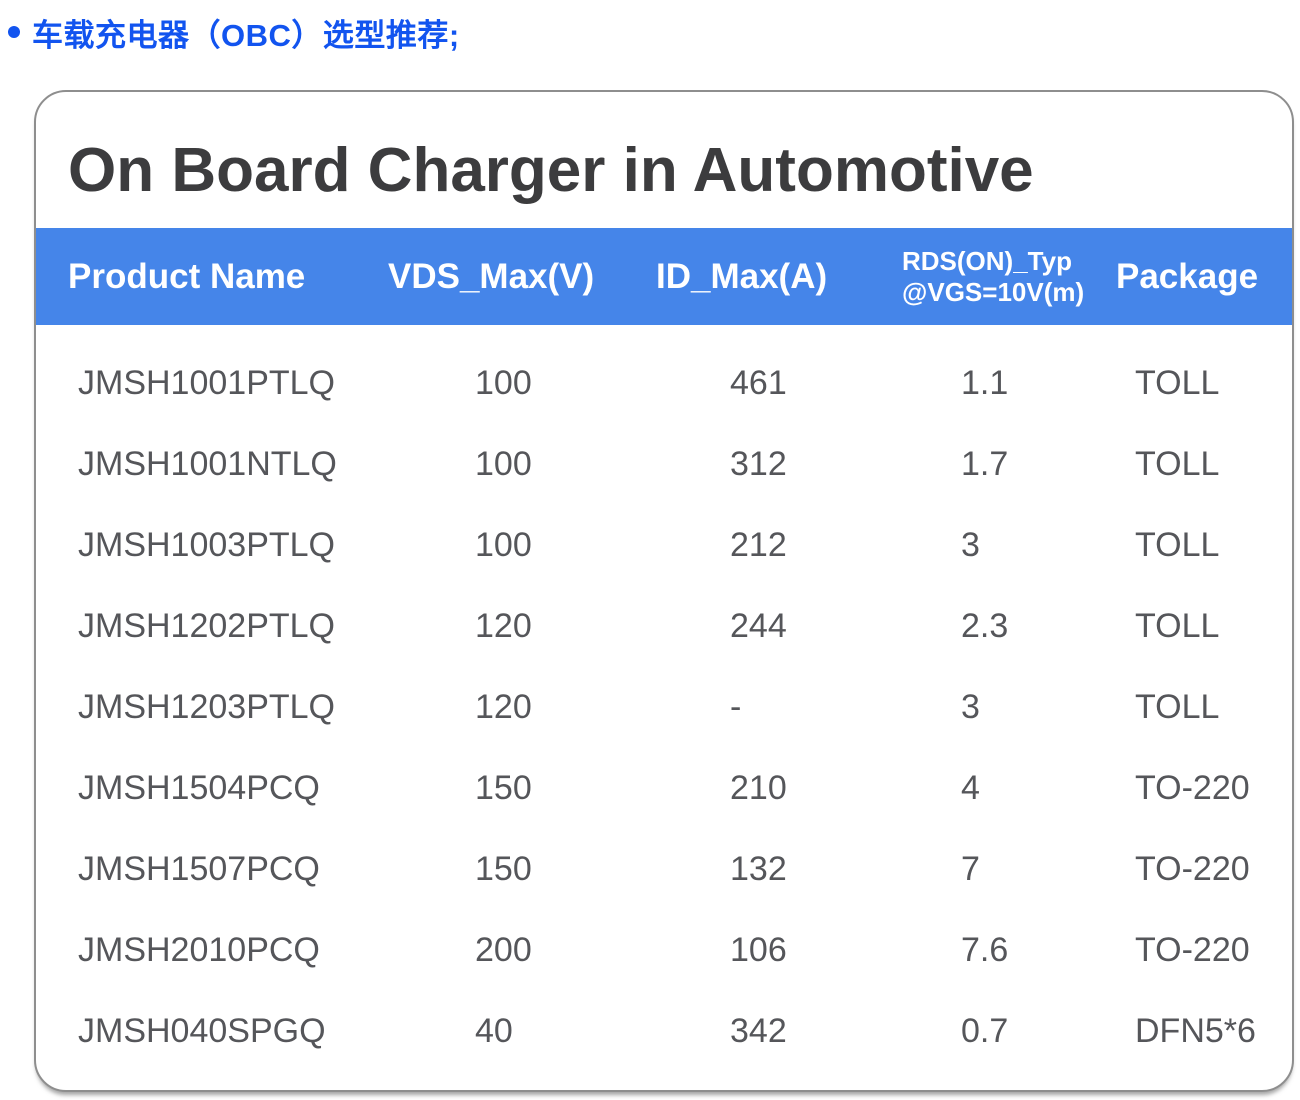 The width and height of the screenshot is (1300, 1100). What do you see at coordinates (987, 260) in the screenshot?
I see `column-header-rds-line1: RDS(ON)_Typ` at bounding box center [987, 260].